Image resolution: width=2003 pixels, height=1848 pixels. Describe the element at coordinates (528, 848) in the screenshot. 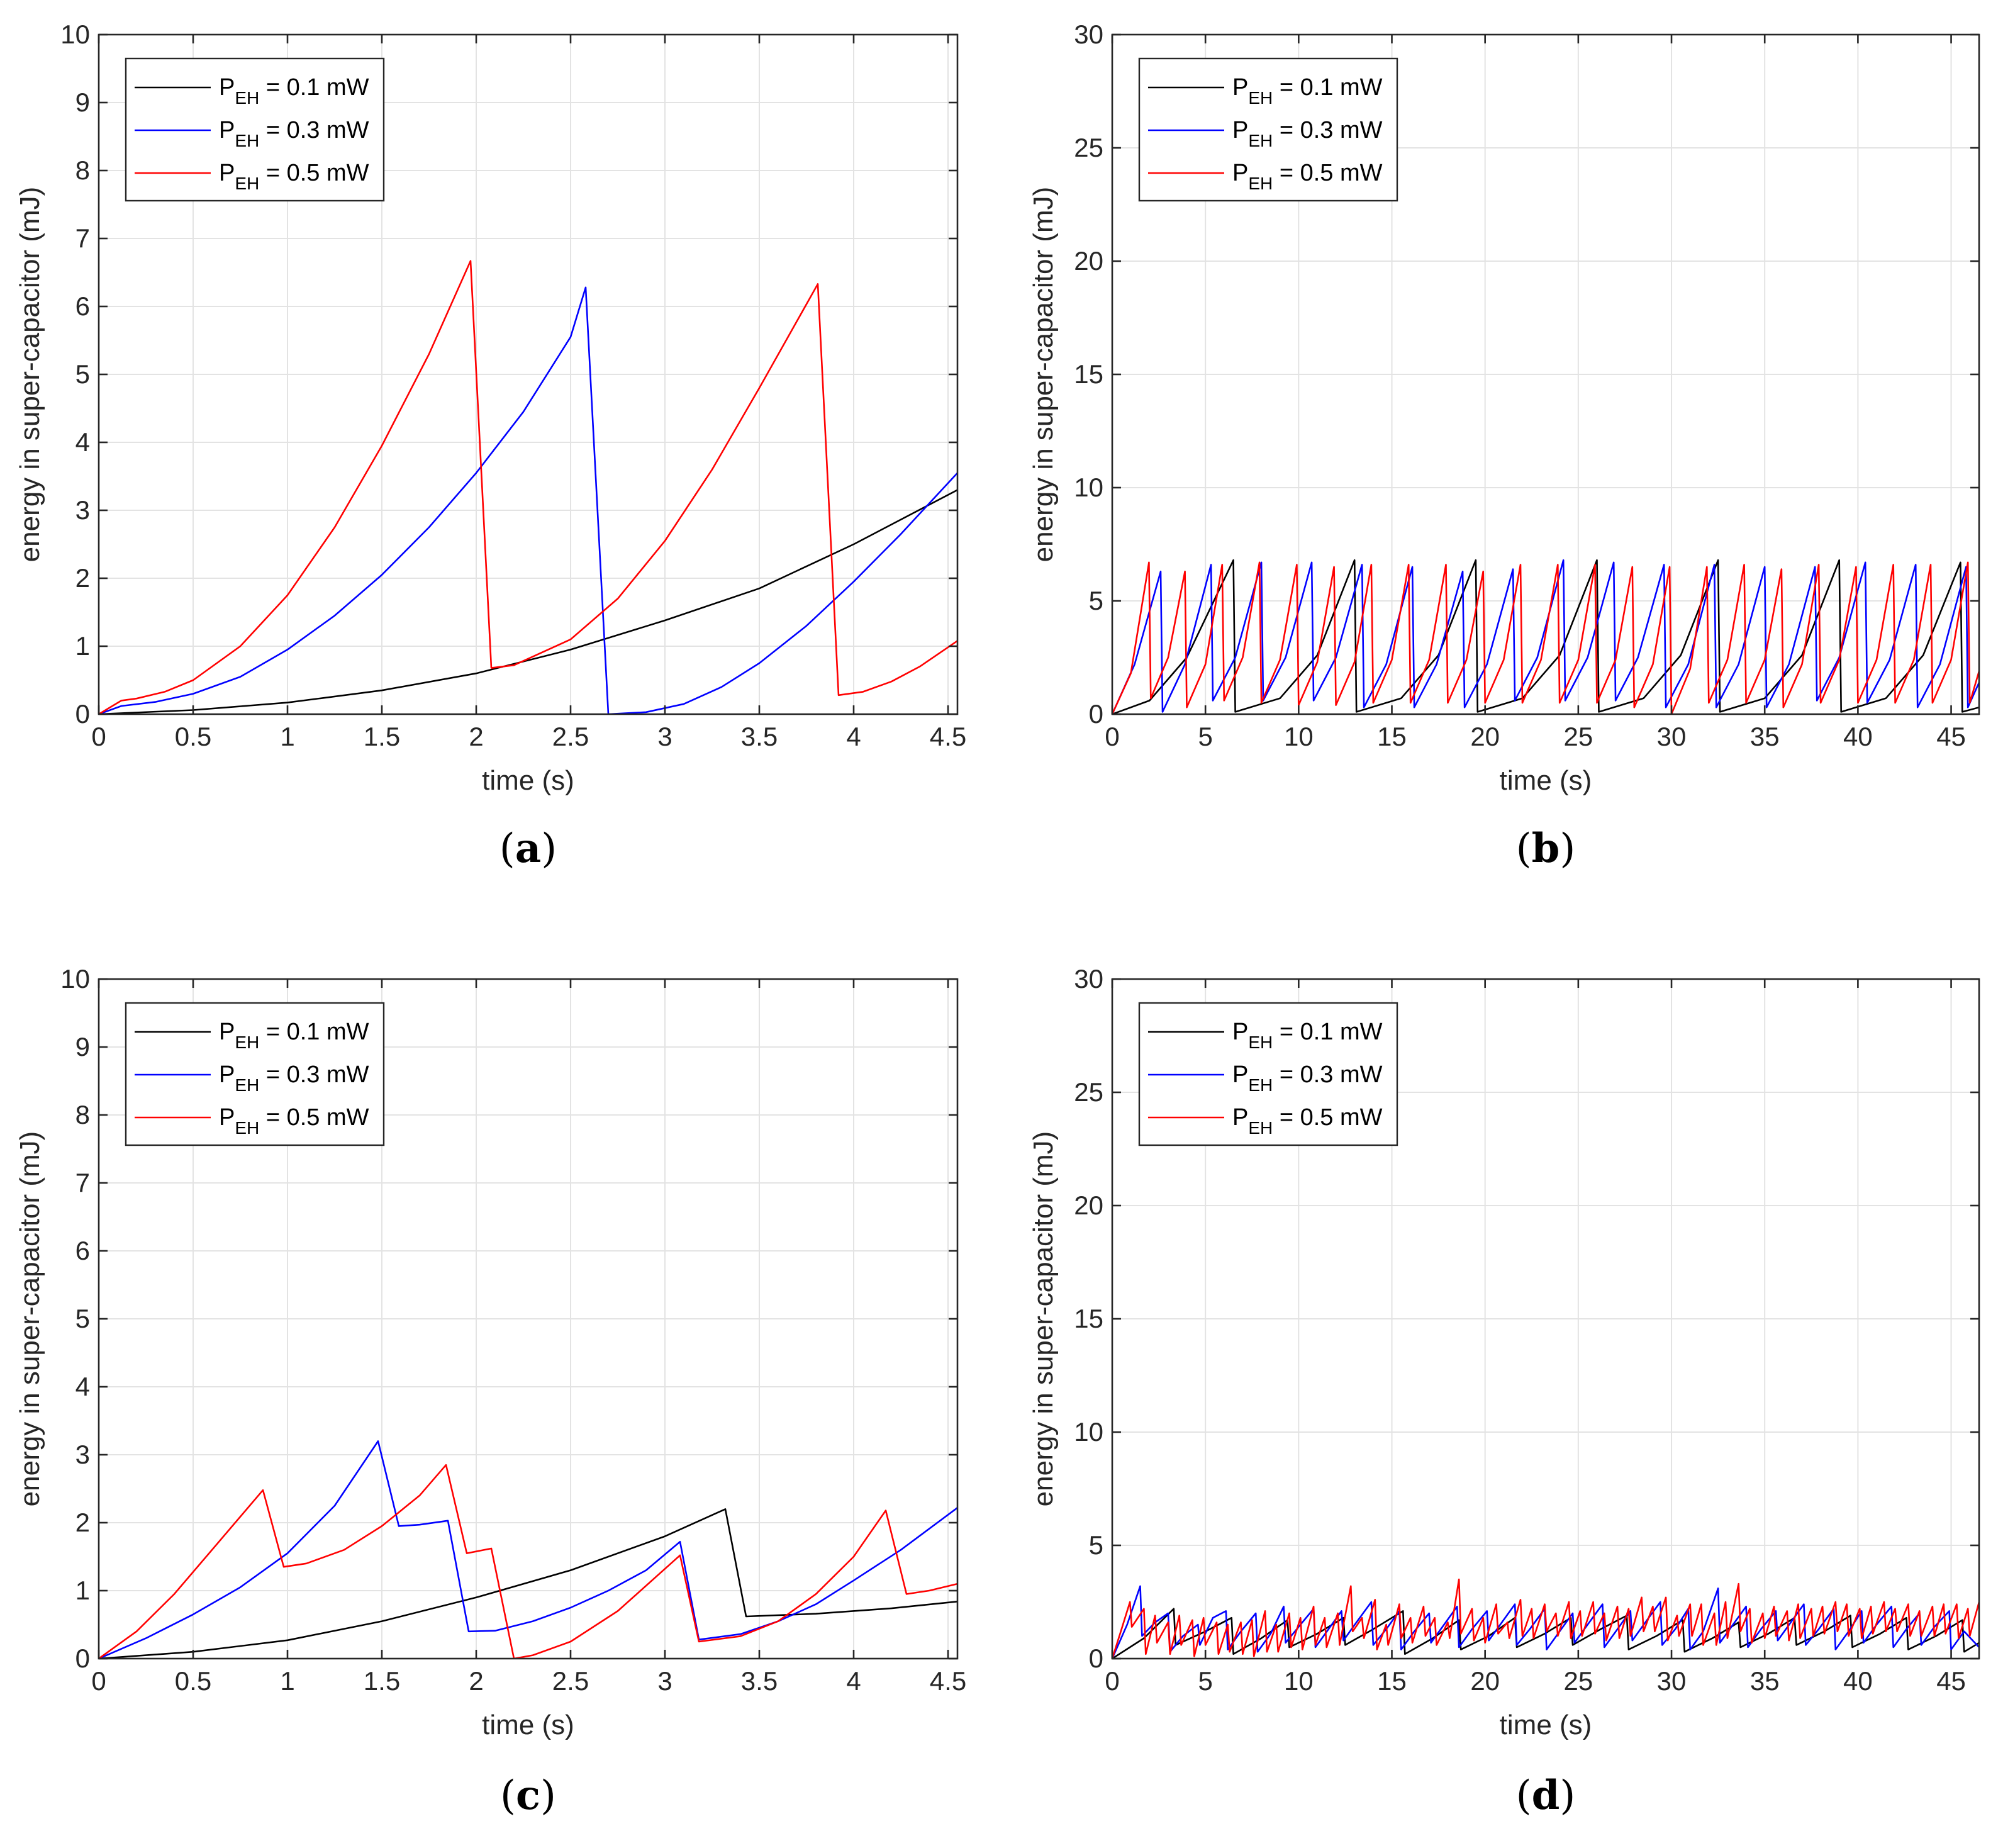

I see `panel-caption: (a)` at that location.